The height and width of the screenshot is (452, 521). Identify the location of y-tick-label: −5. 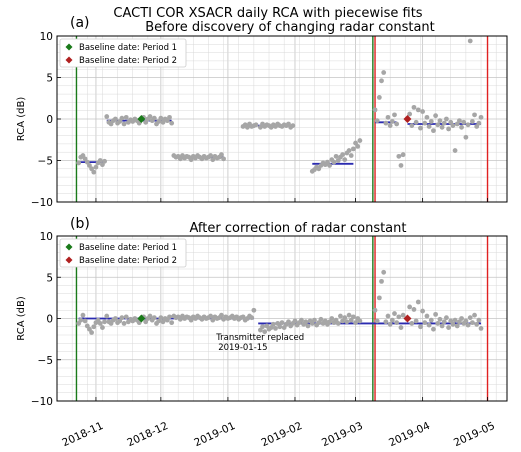
(45, 361).